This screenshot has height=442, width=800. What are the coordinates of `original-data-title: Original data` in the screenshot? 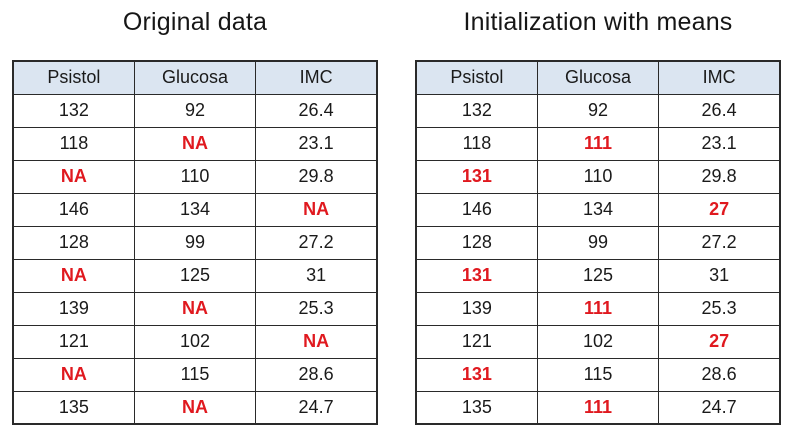 It's located at (195, 22).